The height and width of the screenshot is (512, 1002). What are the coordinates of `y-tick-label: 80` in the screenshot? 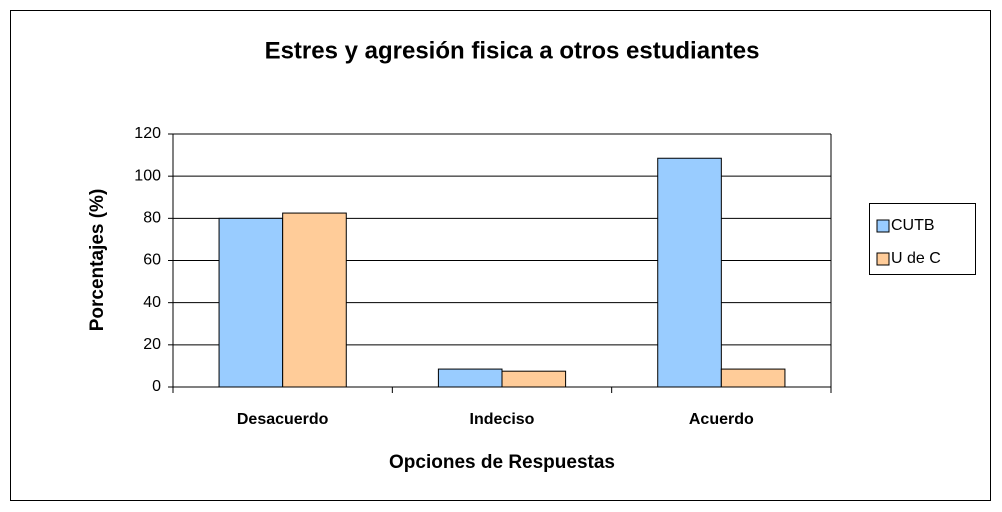 It's located at (152, 218).